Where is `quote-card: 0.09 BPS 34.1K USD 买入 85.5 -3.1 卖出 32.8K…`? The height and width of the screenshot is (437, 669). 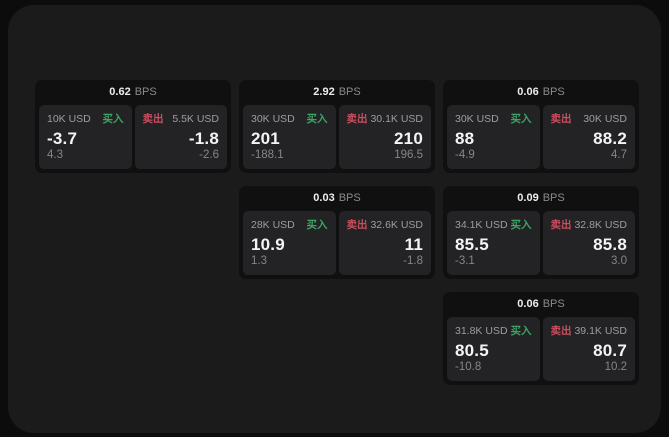
quote-card: 0.09 BPS 34.1K USD 买入 85.5 -3.1 卖出 32.8K… is located at coordinates (541, 232).